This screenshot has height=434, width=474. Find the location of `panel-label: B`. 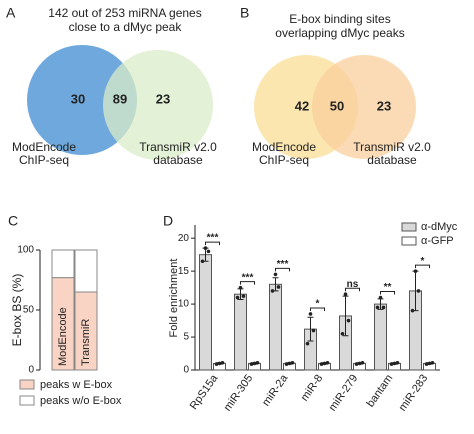

panel-label: B is located at coordinates (244, 13).